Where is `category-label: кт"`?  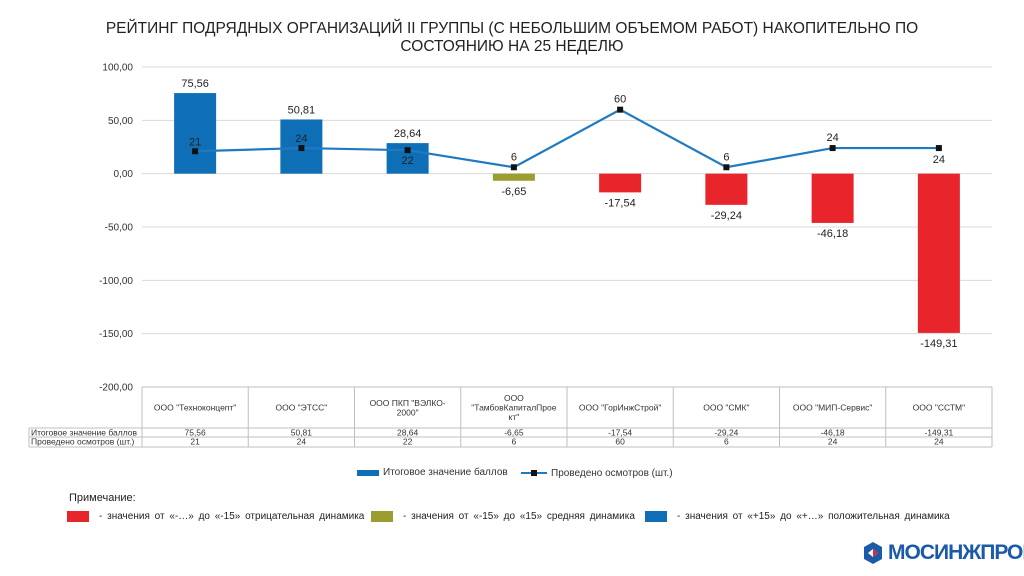
category-label: кт" is located at coordinates (514, 417).